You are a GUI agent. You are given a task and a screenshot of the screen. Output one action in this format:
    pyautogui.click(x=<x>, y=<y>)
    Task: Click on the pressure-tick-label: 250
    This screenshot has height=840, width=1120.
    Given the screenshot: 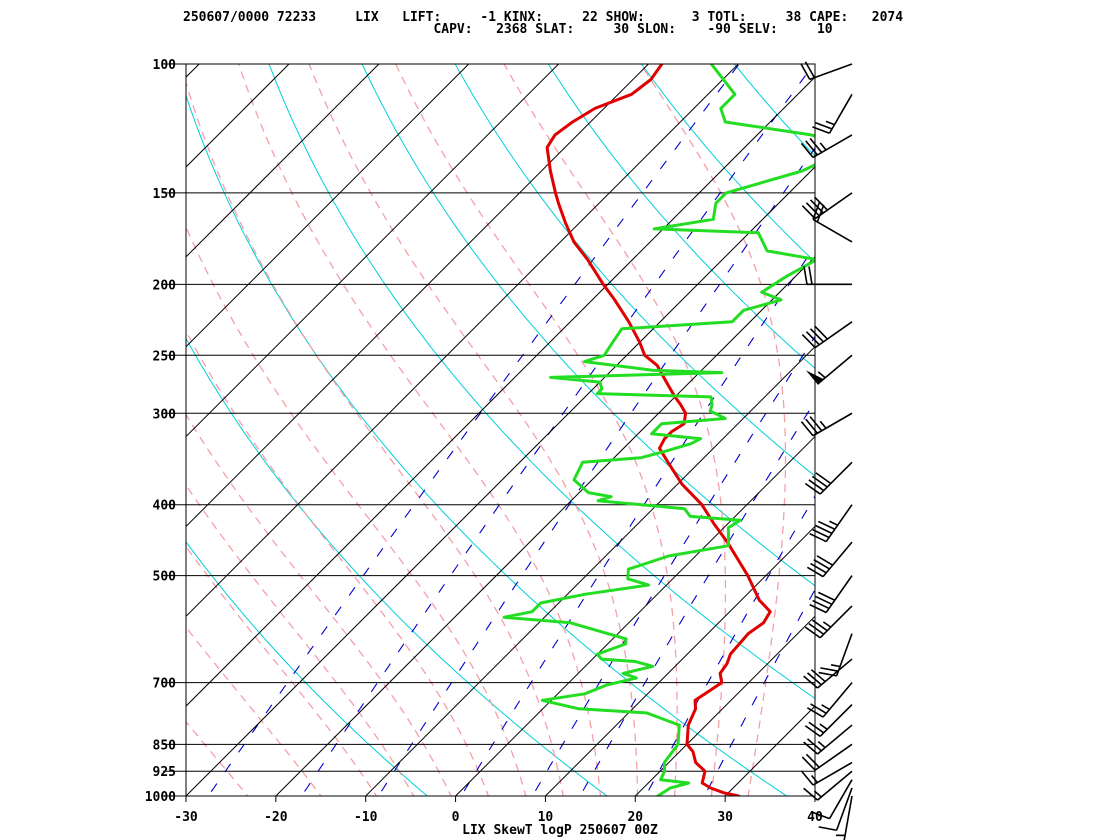 What is the action you would take?
    pyautogui.click(x=165, y=356)
    